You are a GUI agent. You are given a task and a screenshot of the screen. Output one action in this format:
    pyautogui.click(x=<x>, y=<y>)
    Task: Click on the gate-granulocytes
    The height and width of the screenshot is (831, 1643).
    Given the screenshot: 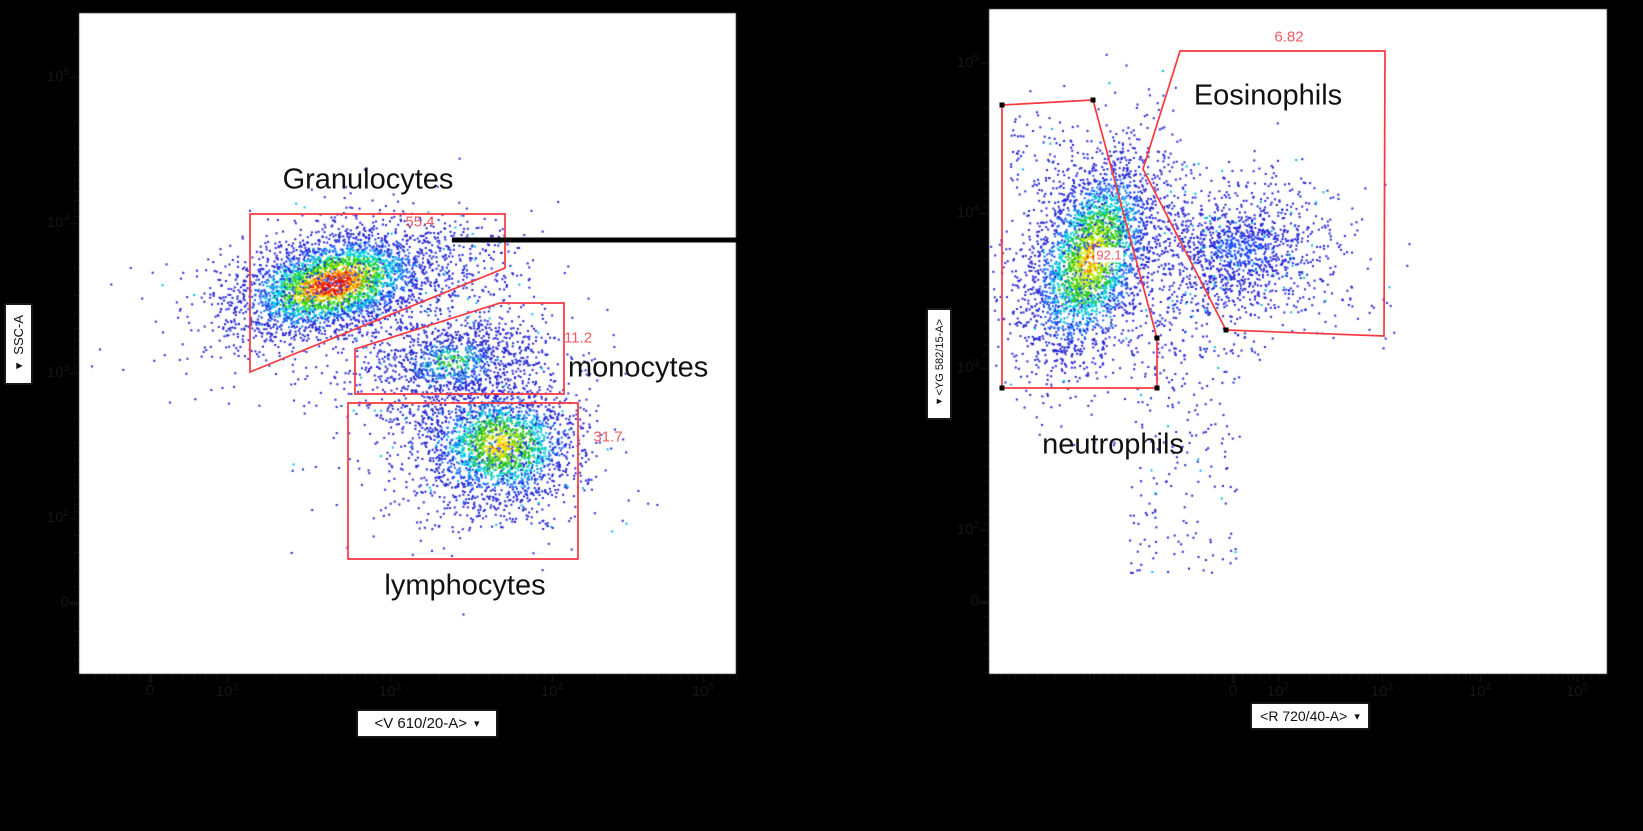 What is the action you would take?
    pyautogui.click(x=377, y=293)
    